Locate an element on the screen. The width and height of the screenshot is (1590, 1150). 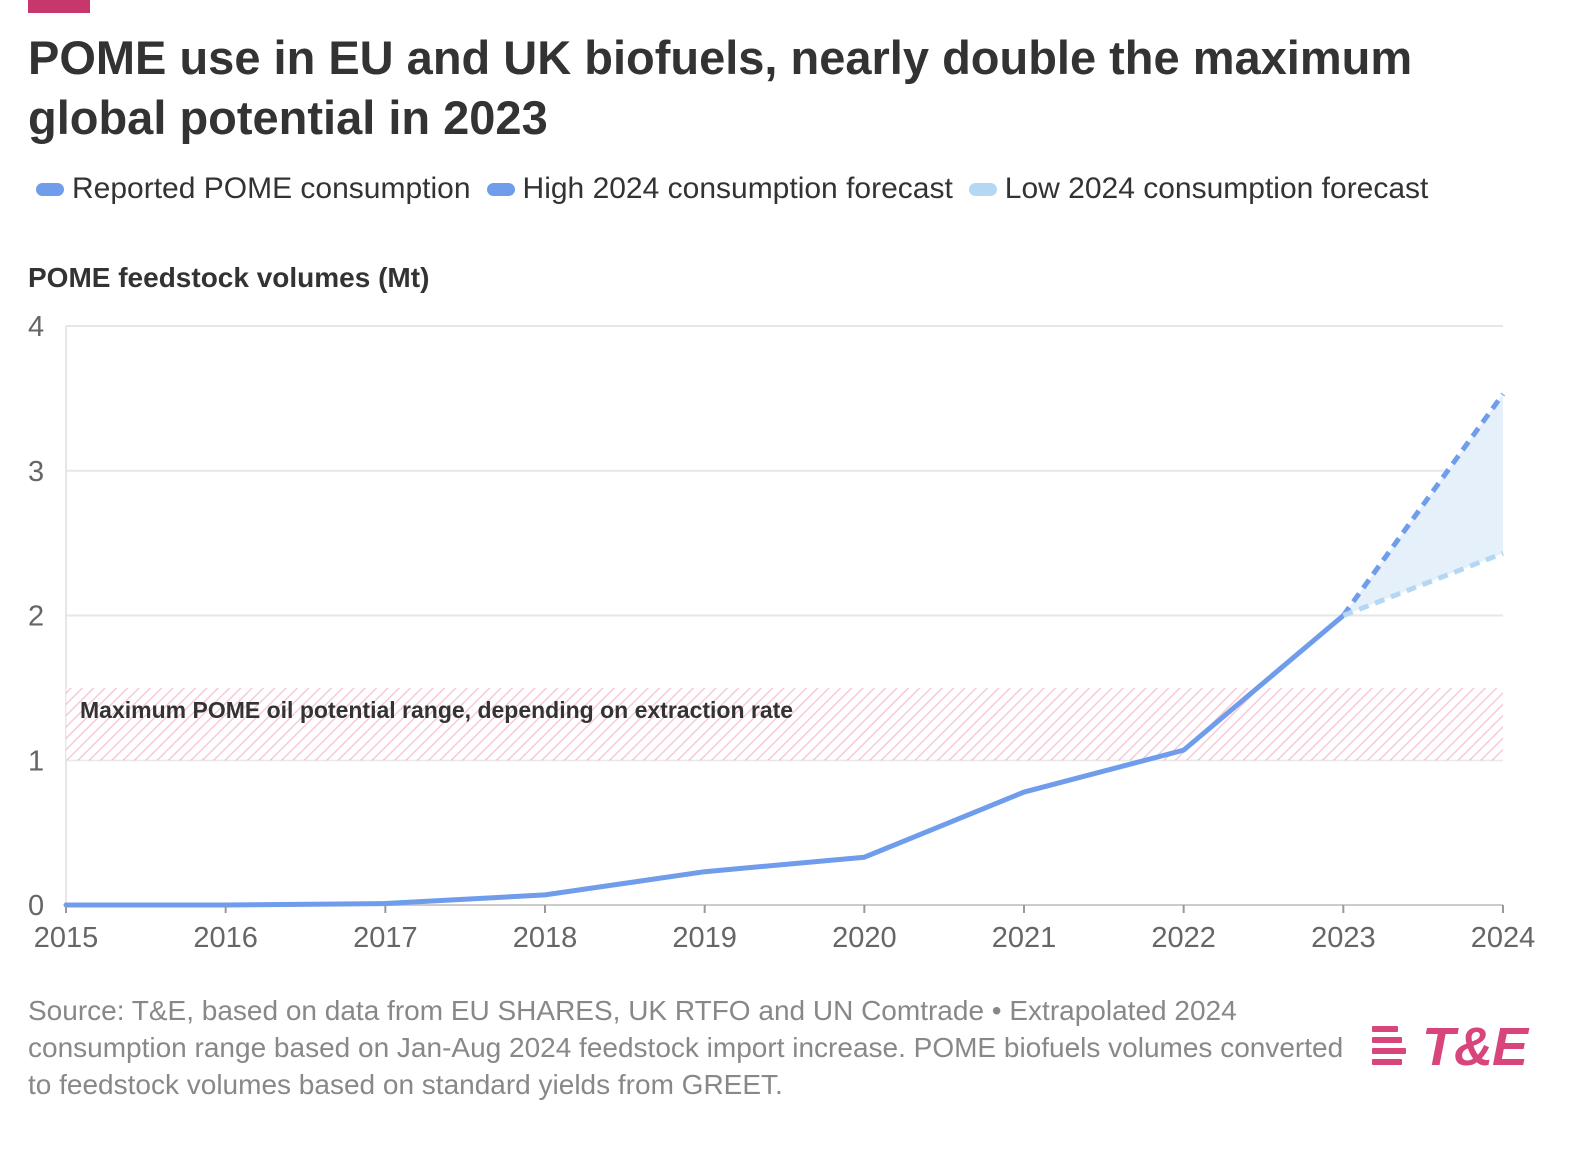
x-tick-label: 2017 is located at coordinates (385, 938).